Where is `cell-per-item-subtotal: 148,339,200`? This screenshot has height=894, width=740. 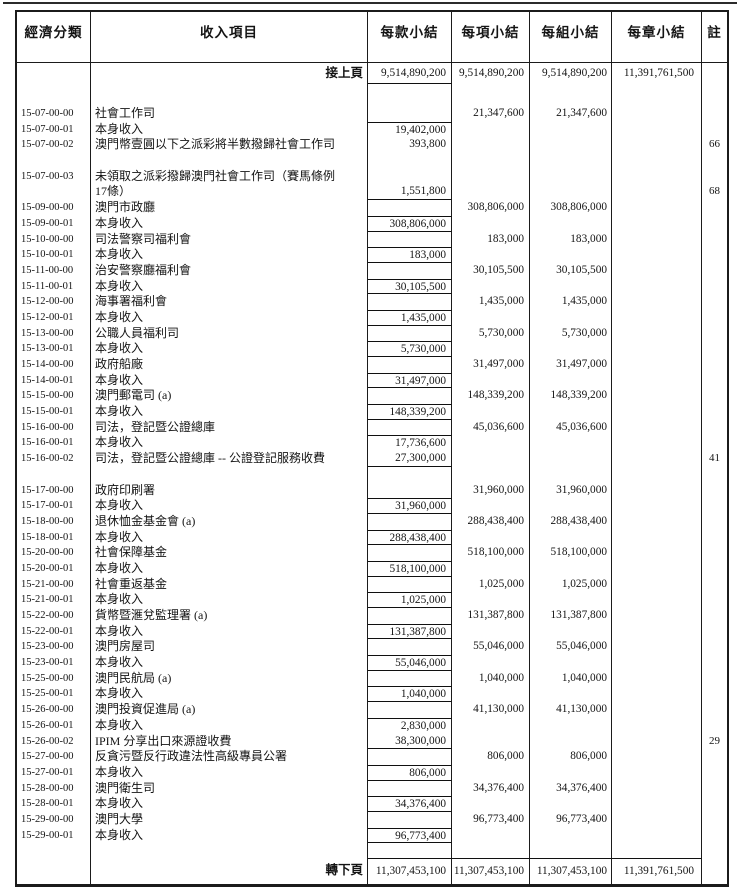 cell-per-item-subtotal: 148,339,200 is located at coordinates (491, 396).